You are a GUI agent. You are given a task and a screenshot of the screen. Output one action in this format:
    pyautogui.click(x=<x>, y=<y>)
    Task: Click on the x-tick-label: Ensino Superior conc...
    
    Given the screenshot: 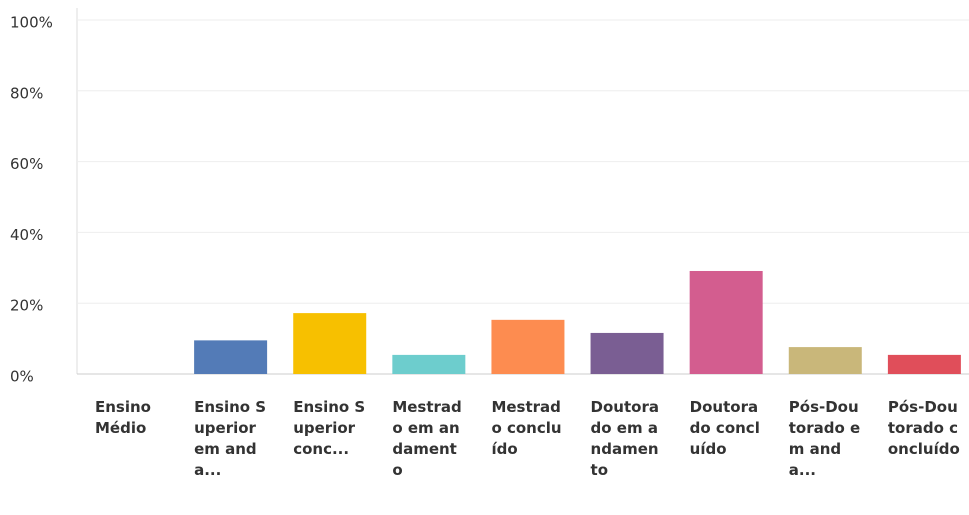 What is the action you would take?
    pyautogui.click(x=329, y=428)
    